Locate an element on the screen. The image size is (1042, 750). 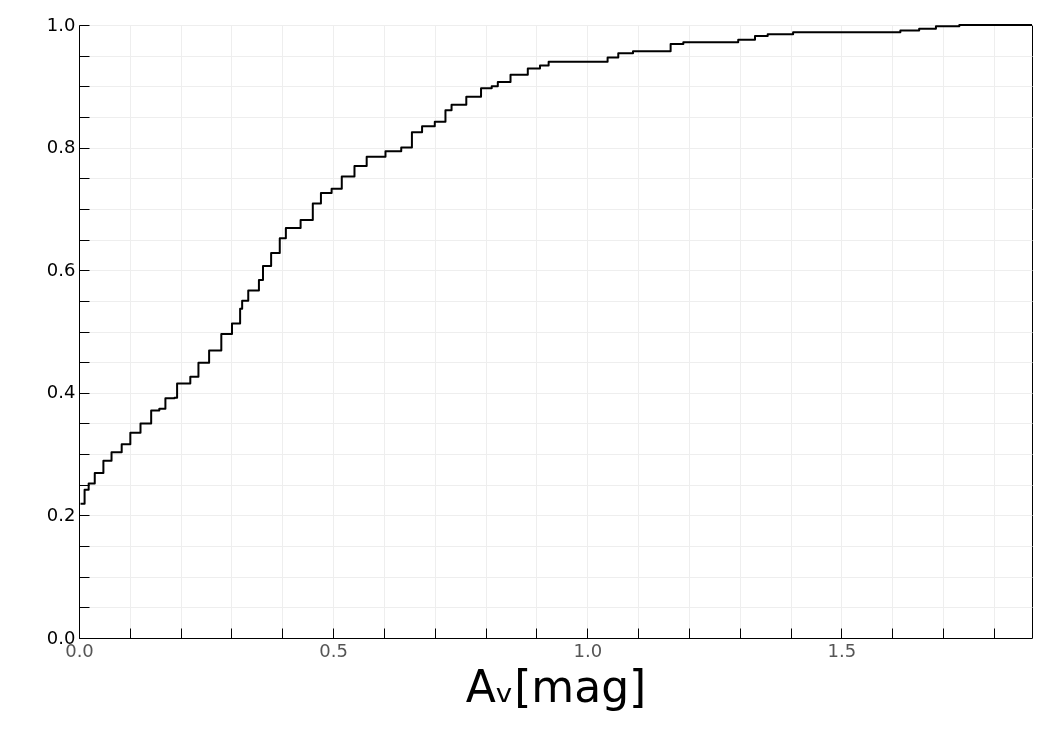
y-tick-label: 0.6 is located at coordinates (61, 269).